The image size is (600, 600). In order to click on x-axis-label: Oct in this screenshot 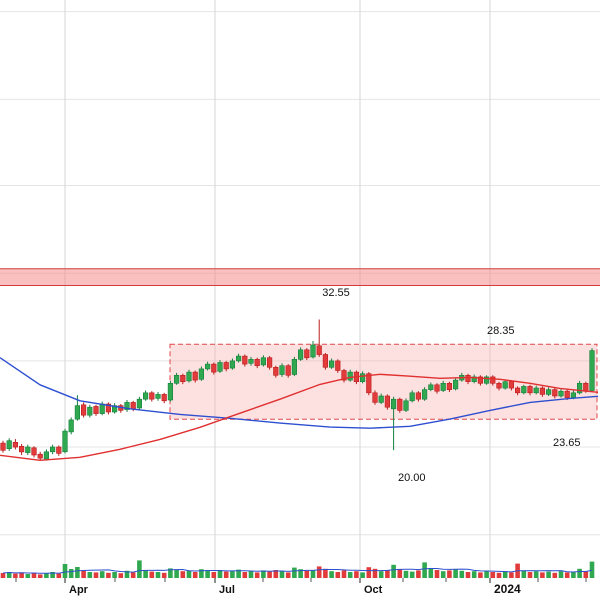, I will do `click(373, 590)`.